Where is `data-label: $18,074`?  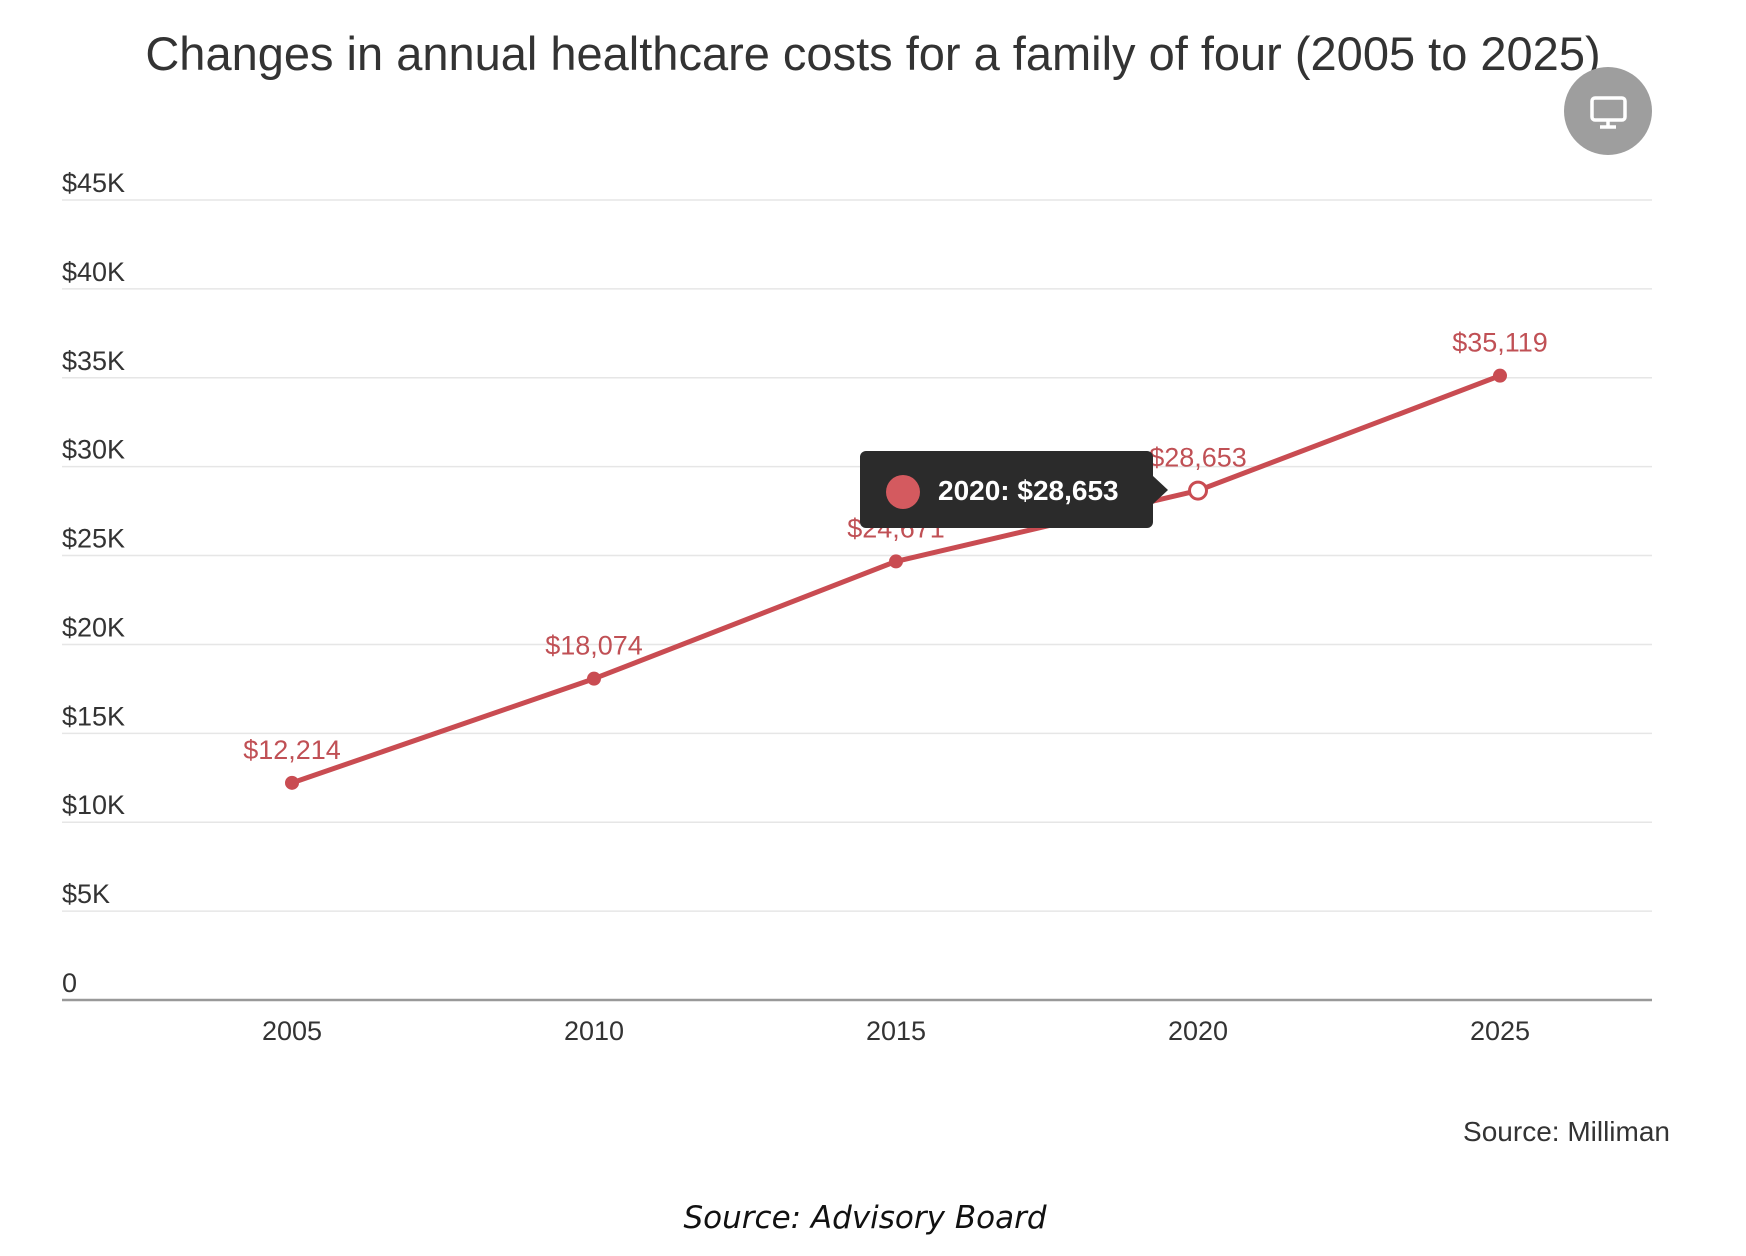
data-label: $18,074 is located at coordinates (594, 646).